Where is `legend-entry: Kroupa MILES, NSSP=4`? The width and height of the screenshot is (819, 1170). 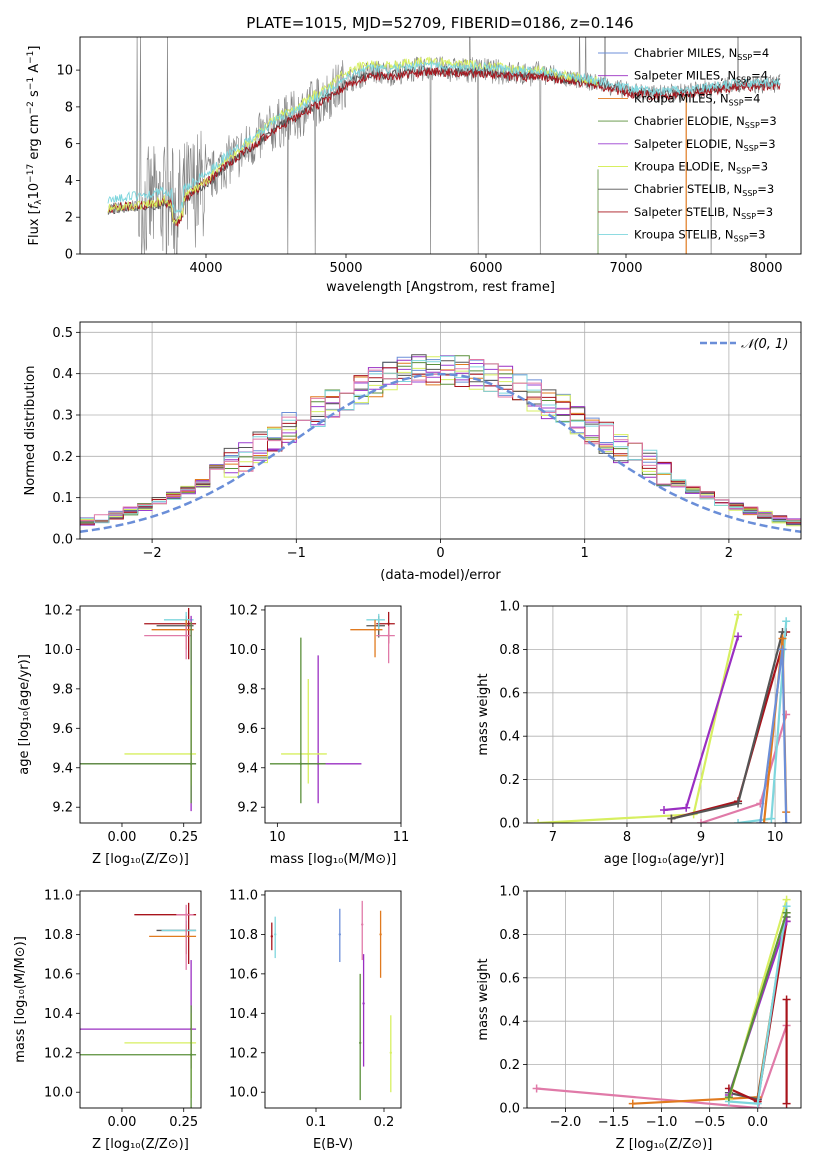
legend-entry: Kroupa MILES, NSSP=4 is located at coordinates (697, 99).